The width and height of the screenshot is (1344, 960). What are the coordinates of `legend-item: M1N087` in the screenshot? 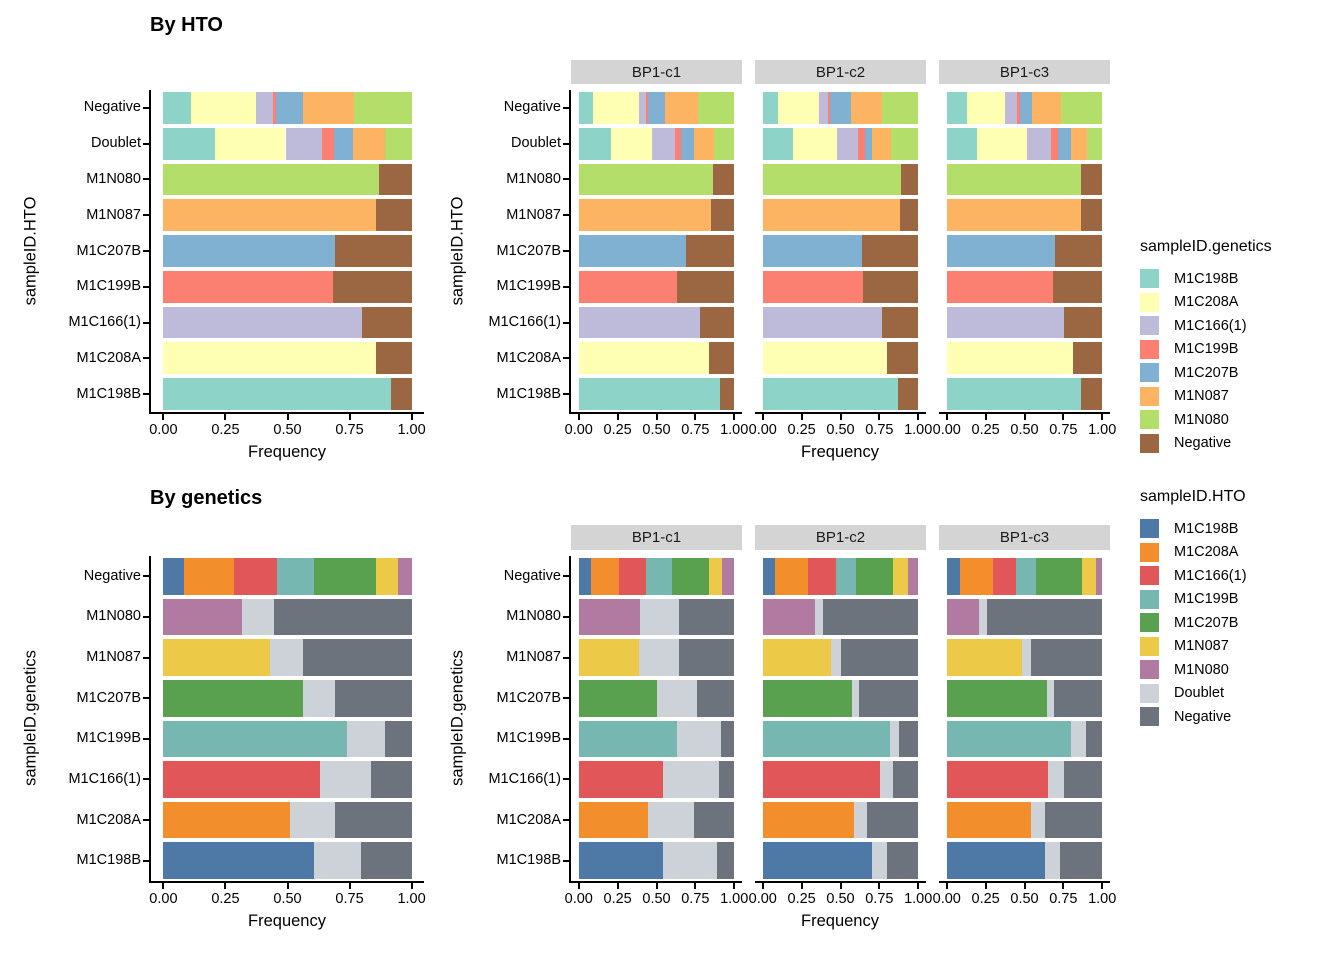 It's located at (1242, 647).